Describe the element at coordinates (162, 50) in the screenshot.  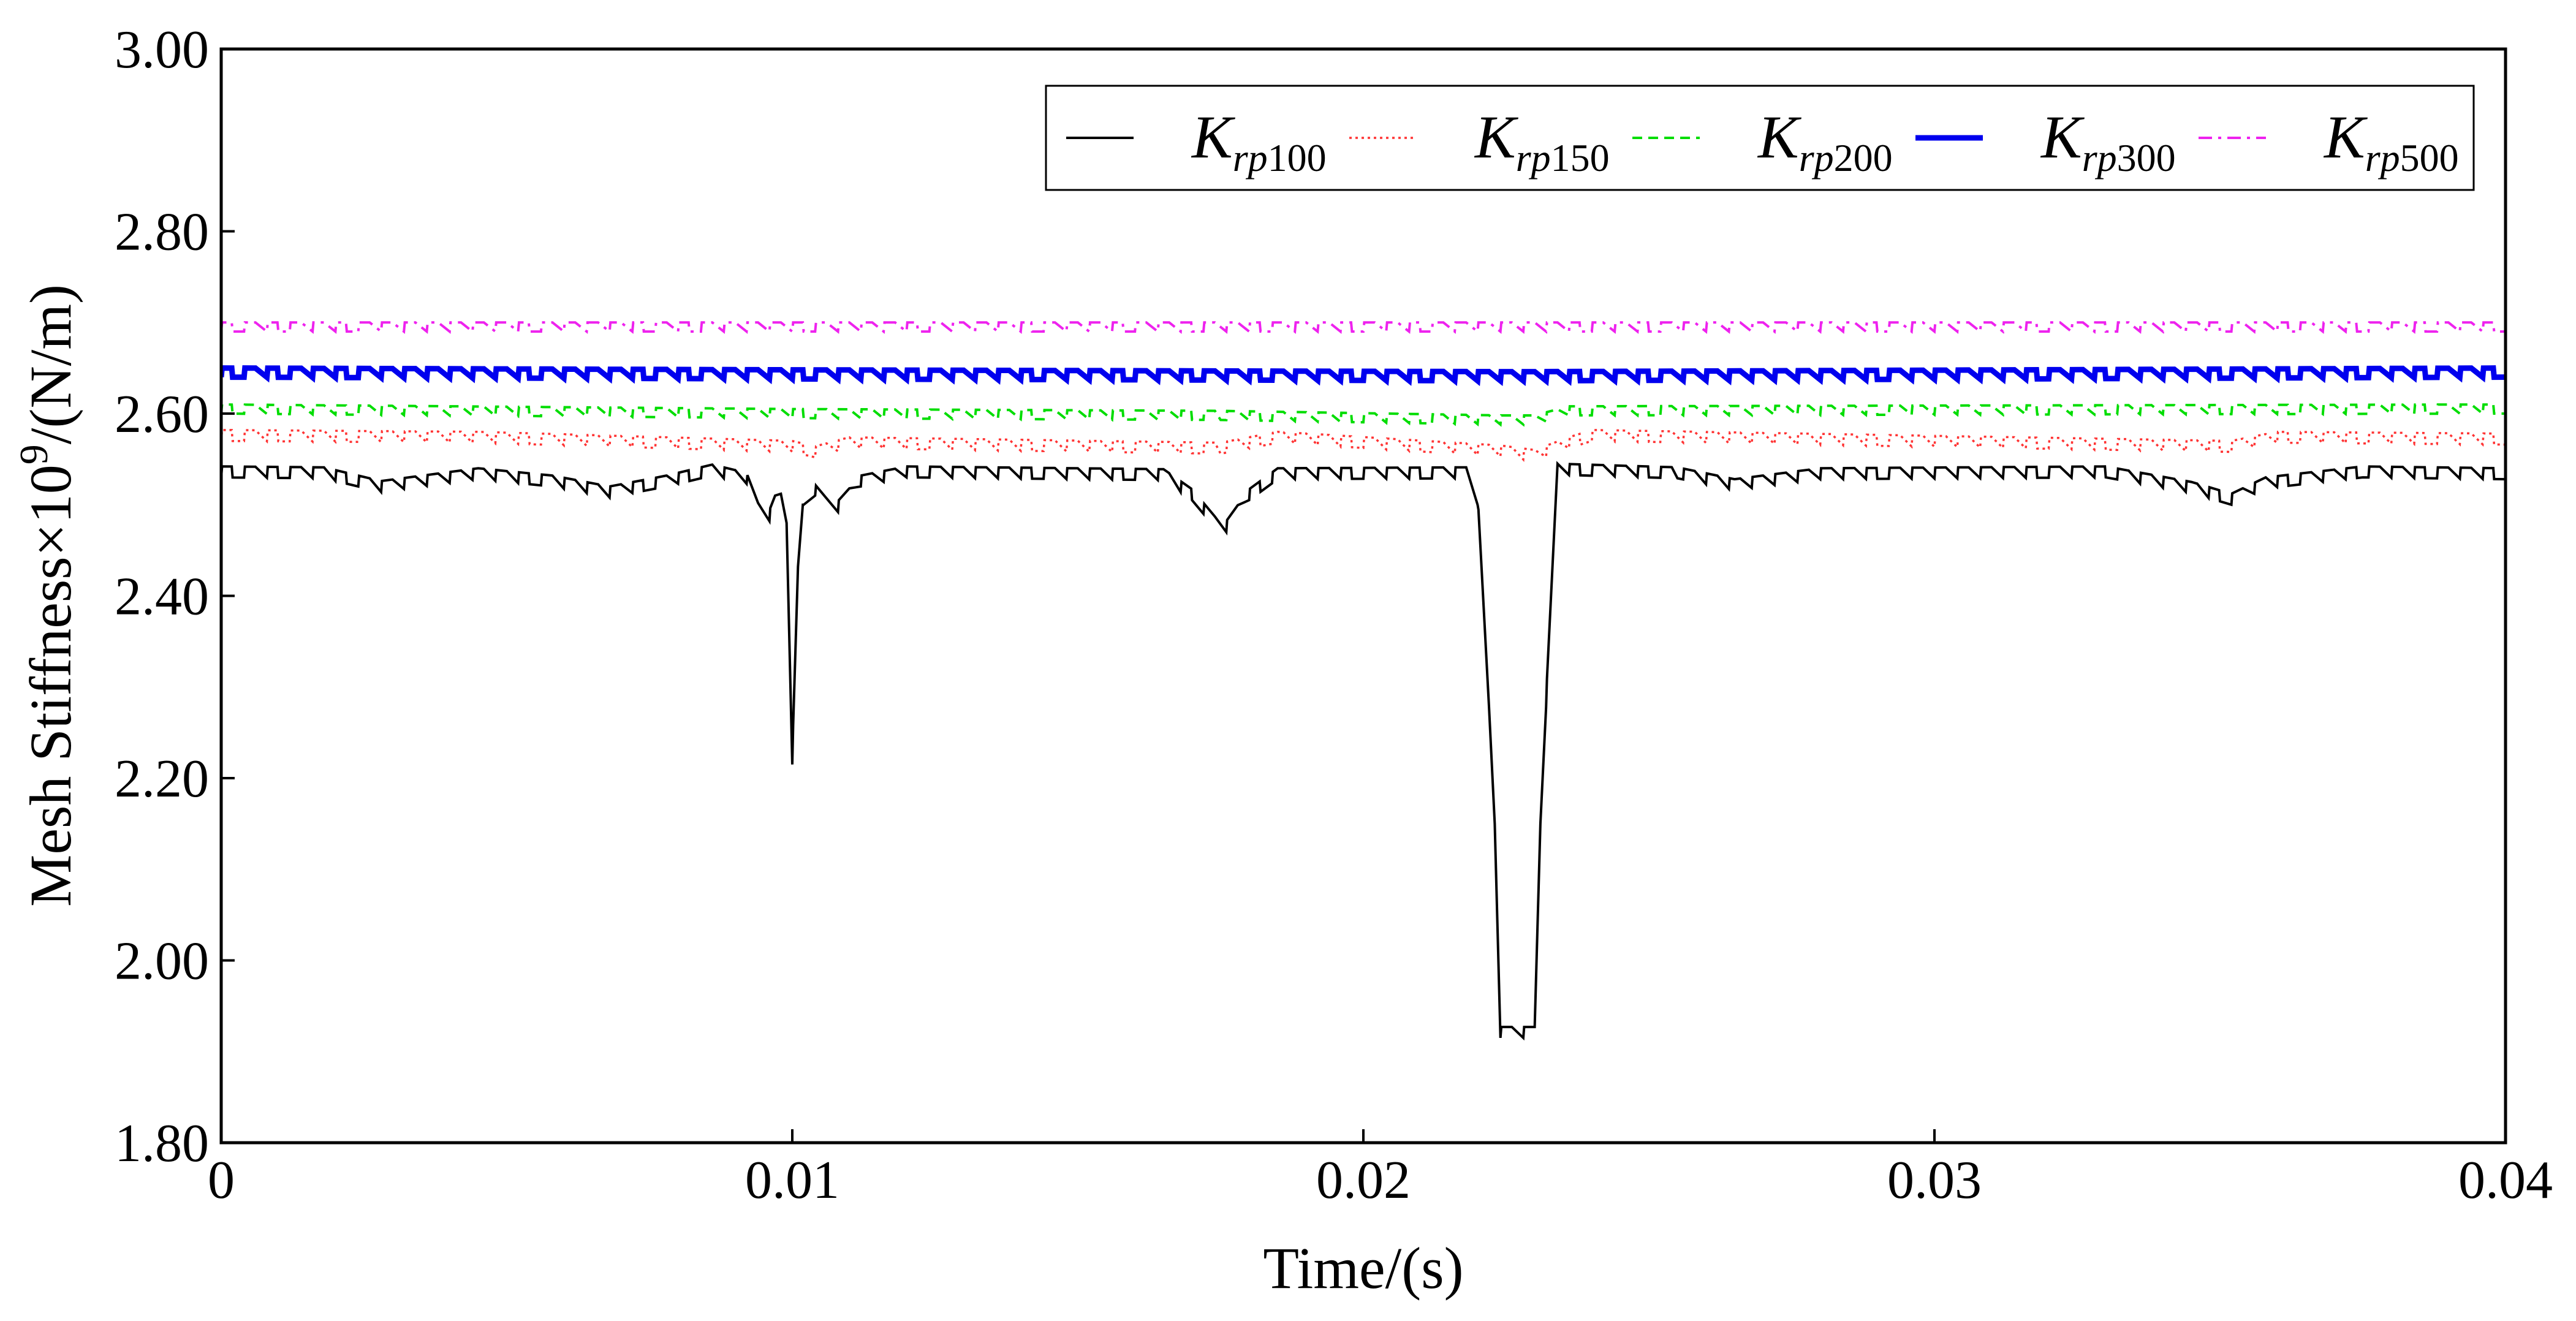
I see `y-tick-label: 3.00` at that location.